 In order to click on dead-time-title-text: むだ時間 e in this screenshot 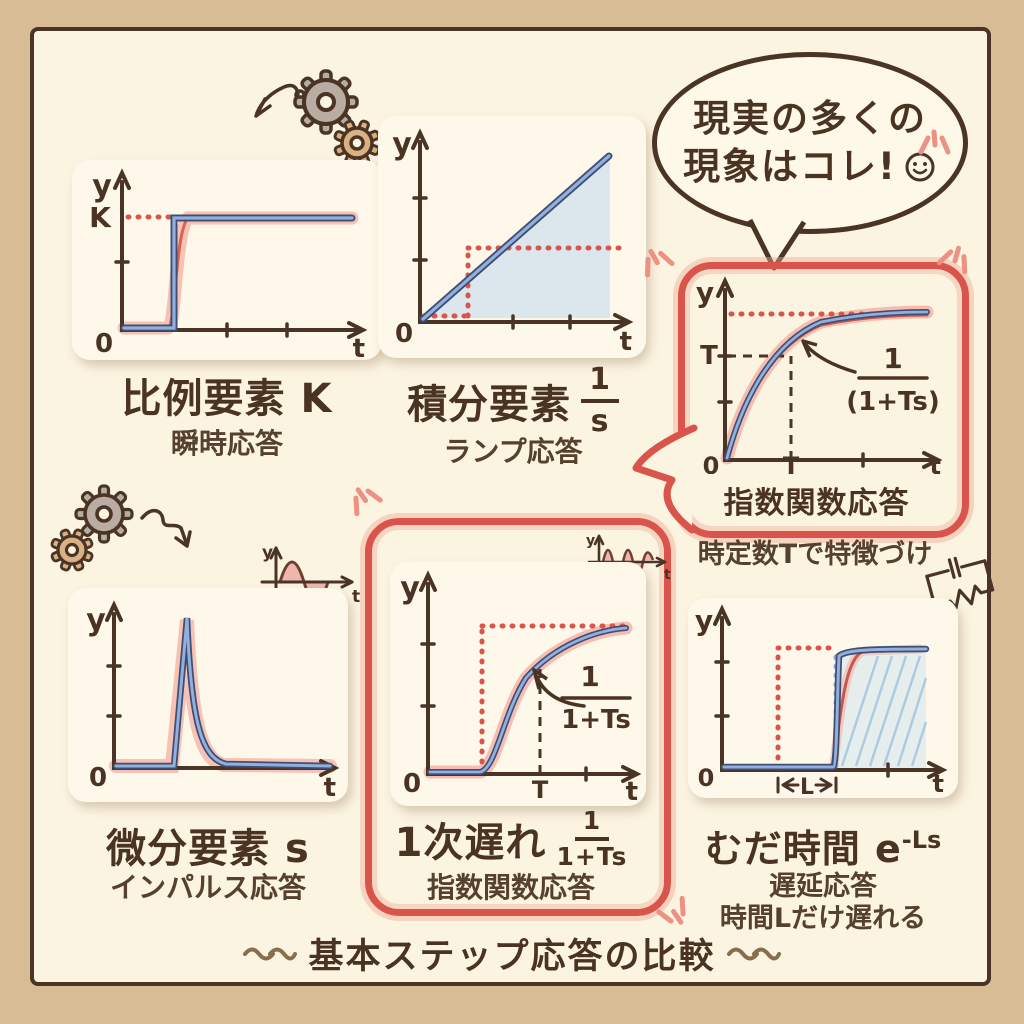, I will do `click(803, 849)`.